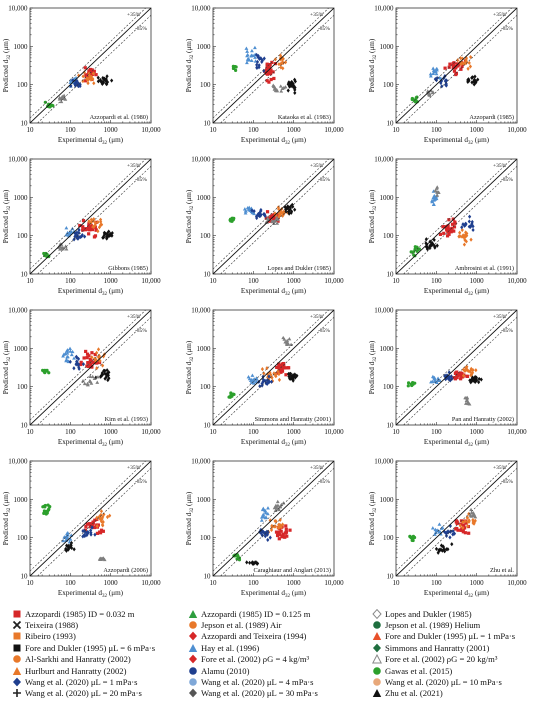  I want to click on panel-title: Lopes and Dukler (1985), so click(299, 268).